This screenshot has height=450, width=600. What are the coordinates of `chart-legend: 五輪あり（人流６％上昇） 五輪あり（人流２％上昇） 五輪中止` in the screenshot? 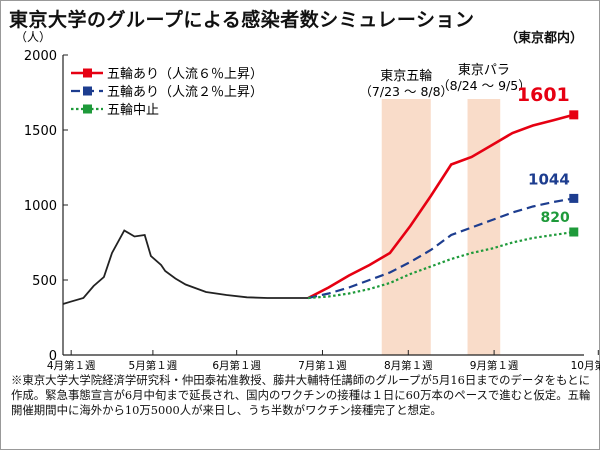 It's located at (167, 92).